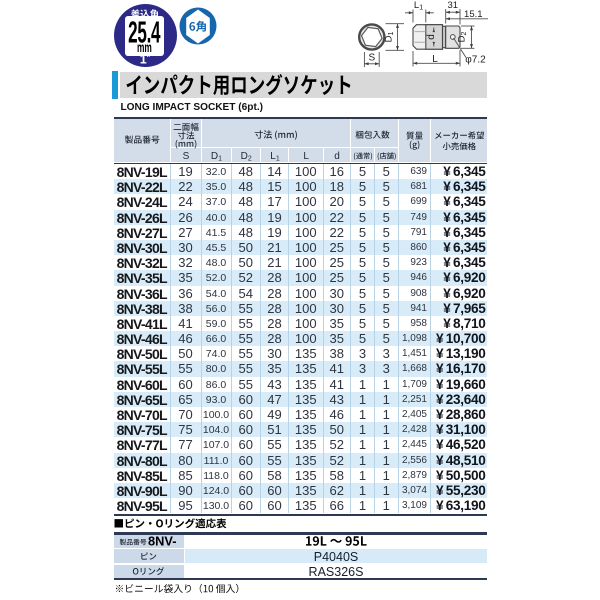 This screenshot has width=600, height=600. Describe the element at coordinates (473, 14) in the screenshot. I see `svg-text: 15.1` at that location.